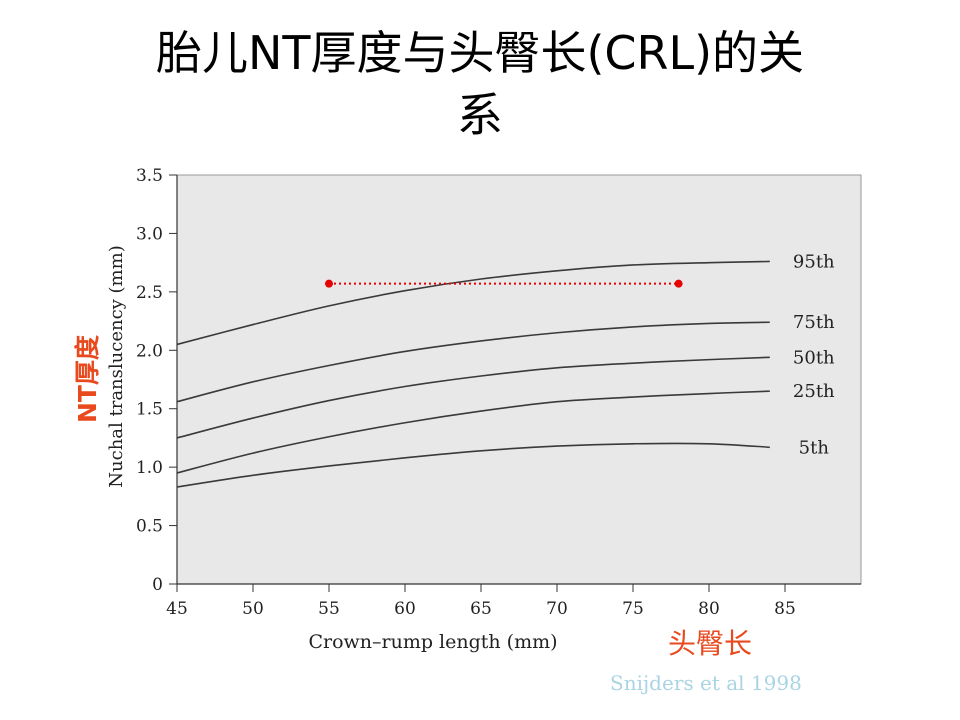 The width and height of the screenshot is (960, 720). I want to click on y-tick-label: 0, so click(157, 585).